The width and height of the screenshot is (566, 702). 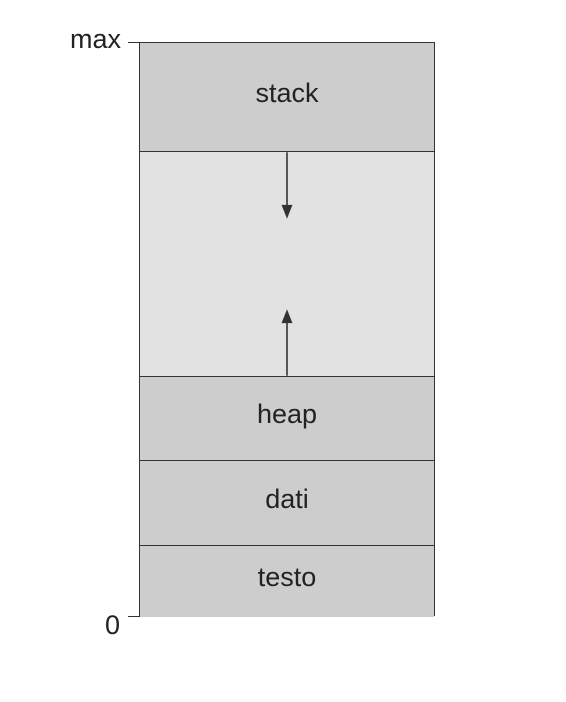 What do you see at coordinates (113, 625) in the screenshot?
I see `zero-address-label: 0` at bounding box center [113, 625].